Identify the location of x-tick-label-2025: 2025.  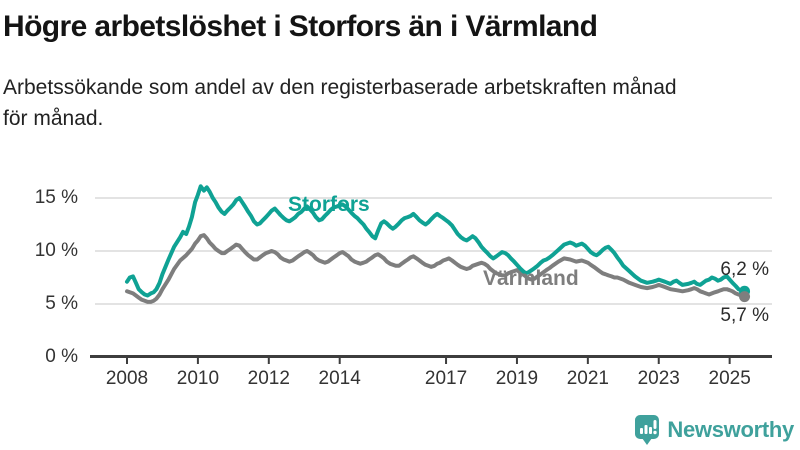
(729, 378).